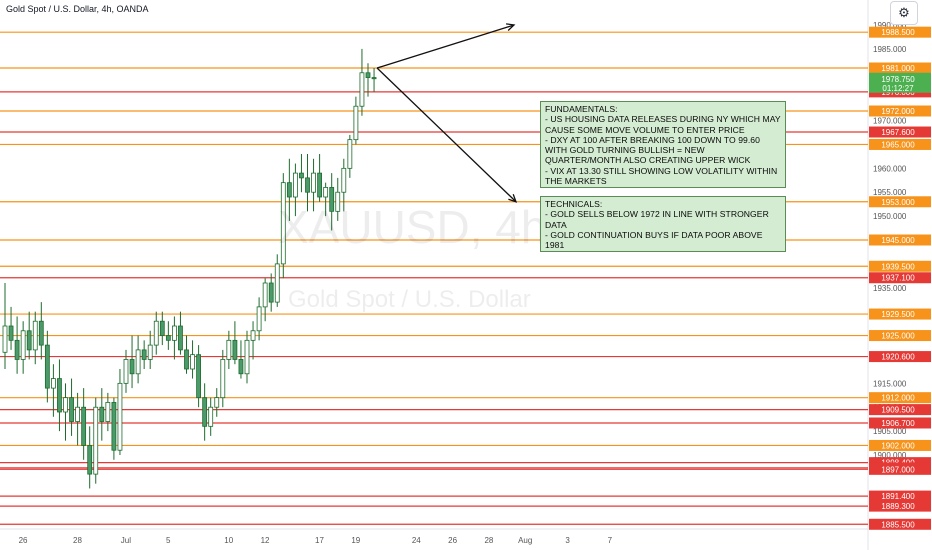  Describe the element at coordinates (904, 13) in the screenshot. I see `settings-gear-icon: ⚙` at that location.